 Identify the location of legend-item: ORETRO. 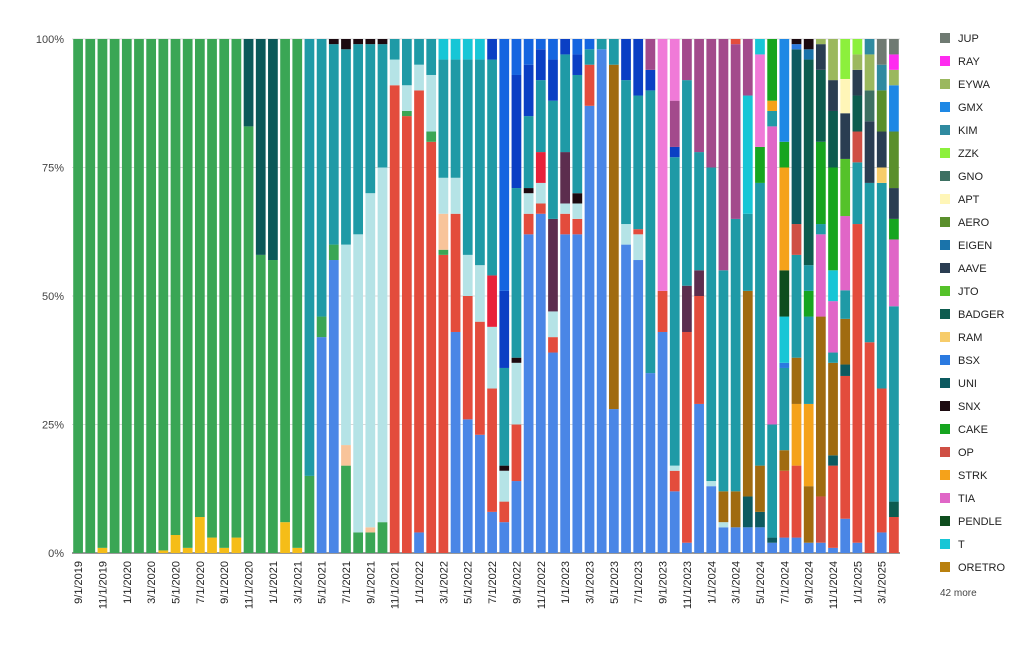
(973, 568).